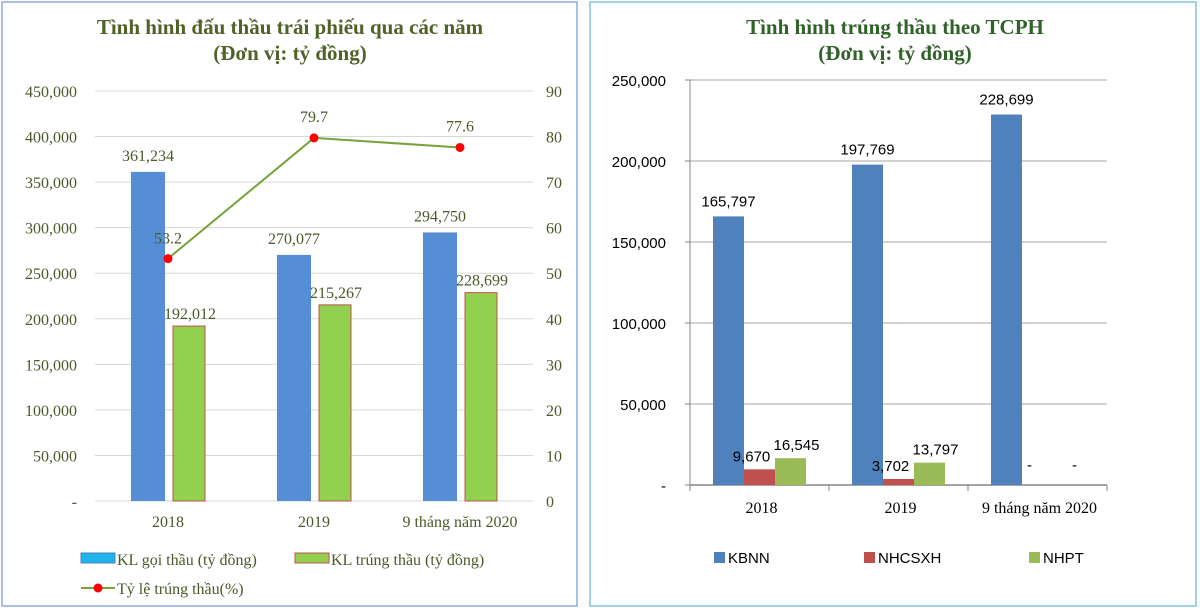 This screenshot has height=610, width=1200. Describe the element at coordinates (51, 183) in the screenshot. I see `left-axis-tick-label: 350,000` at that location.